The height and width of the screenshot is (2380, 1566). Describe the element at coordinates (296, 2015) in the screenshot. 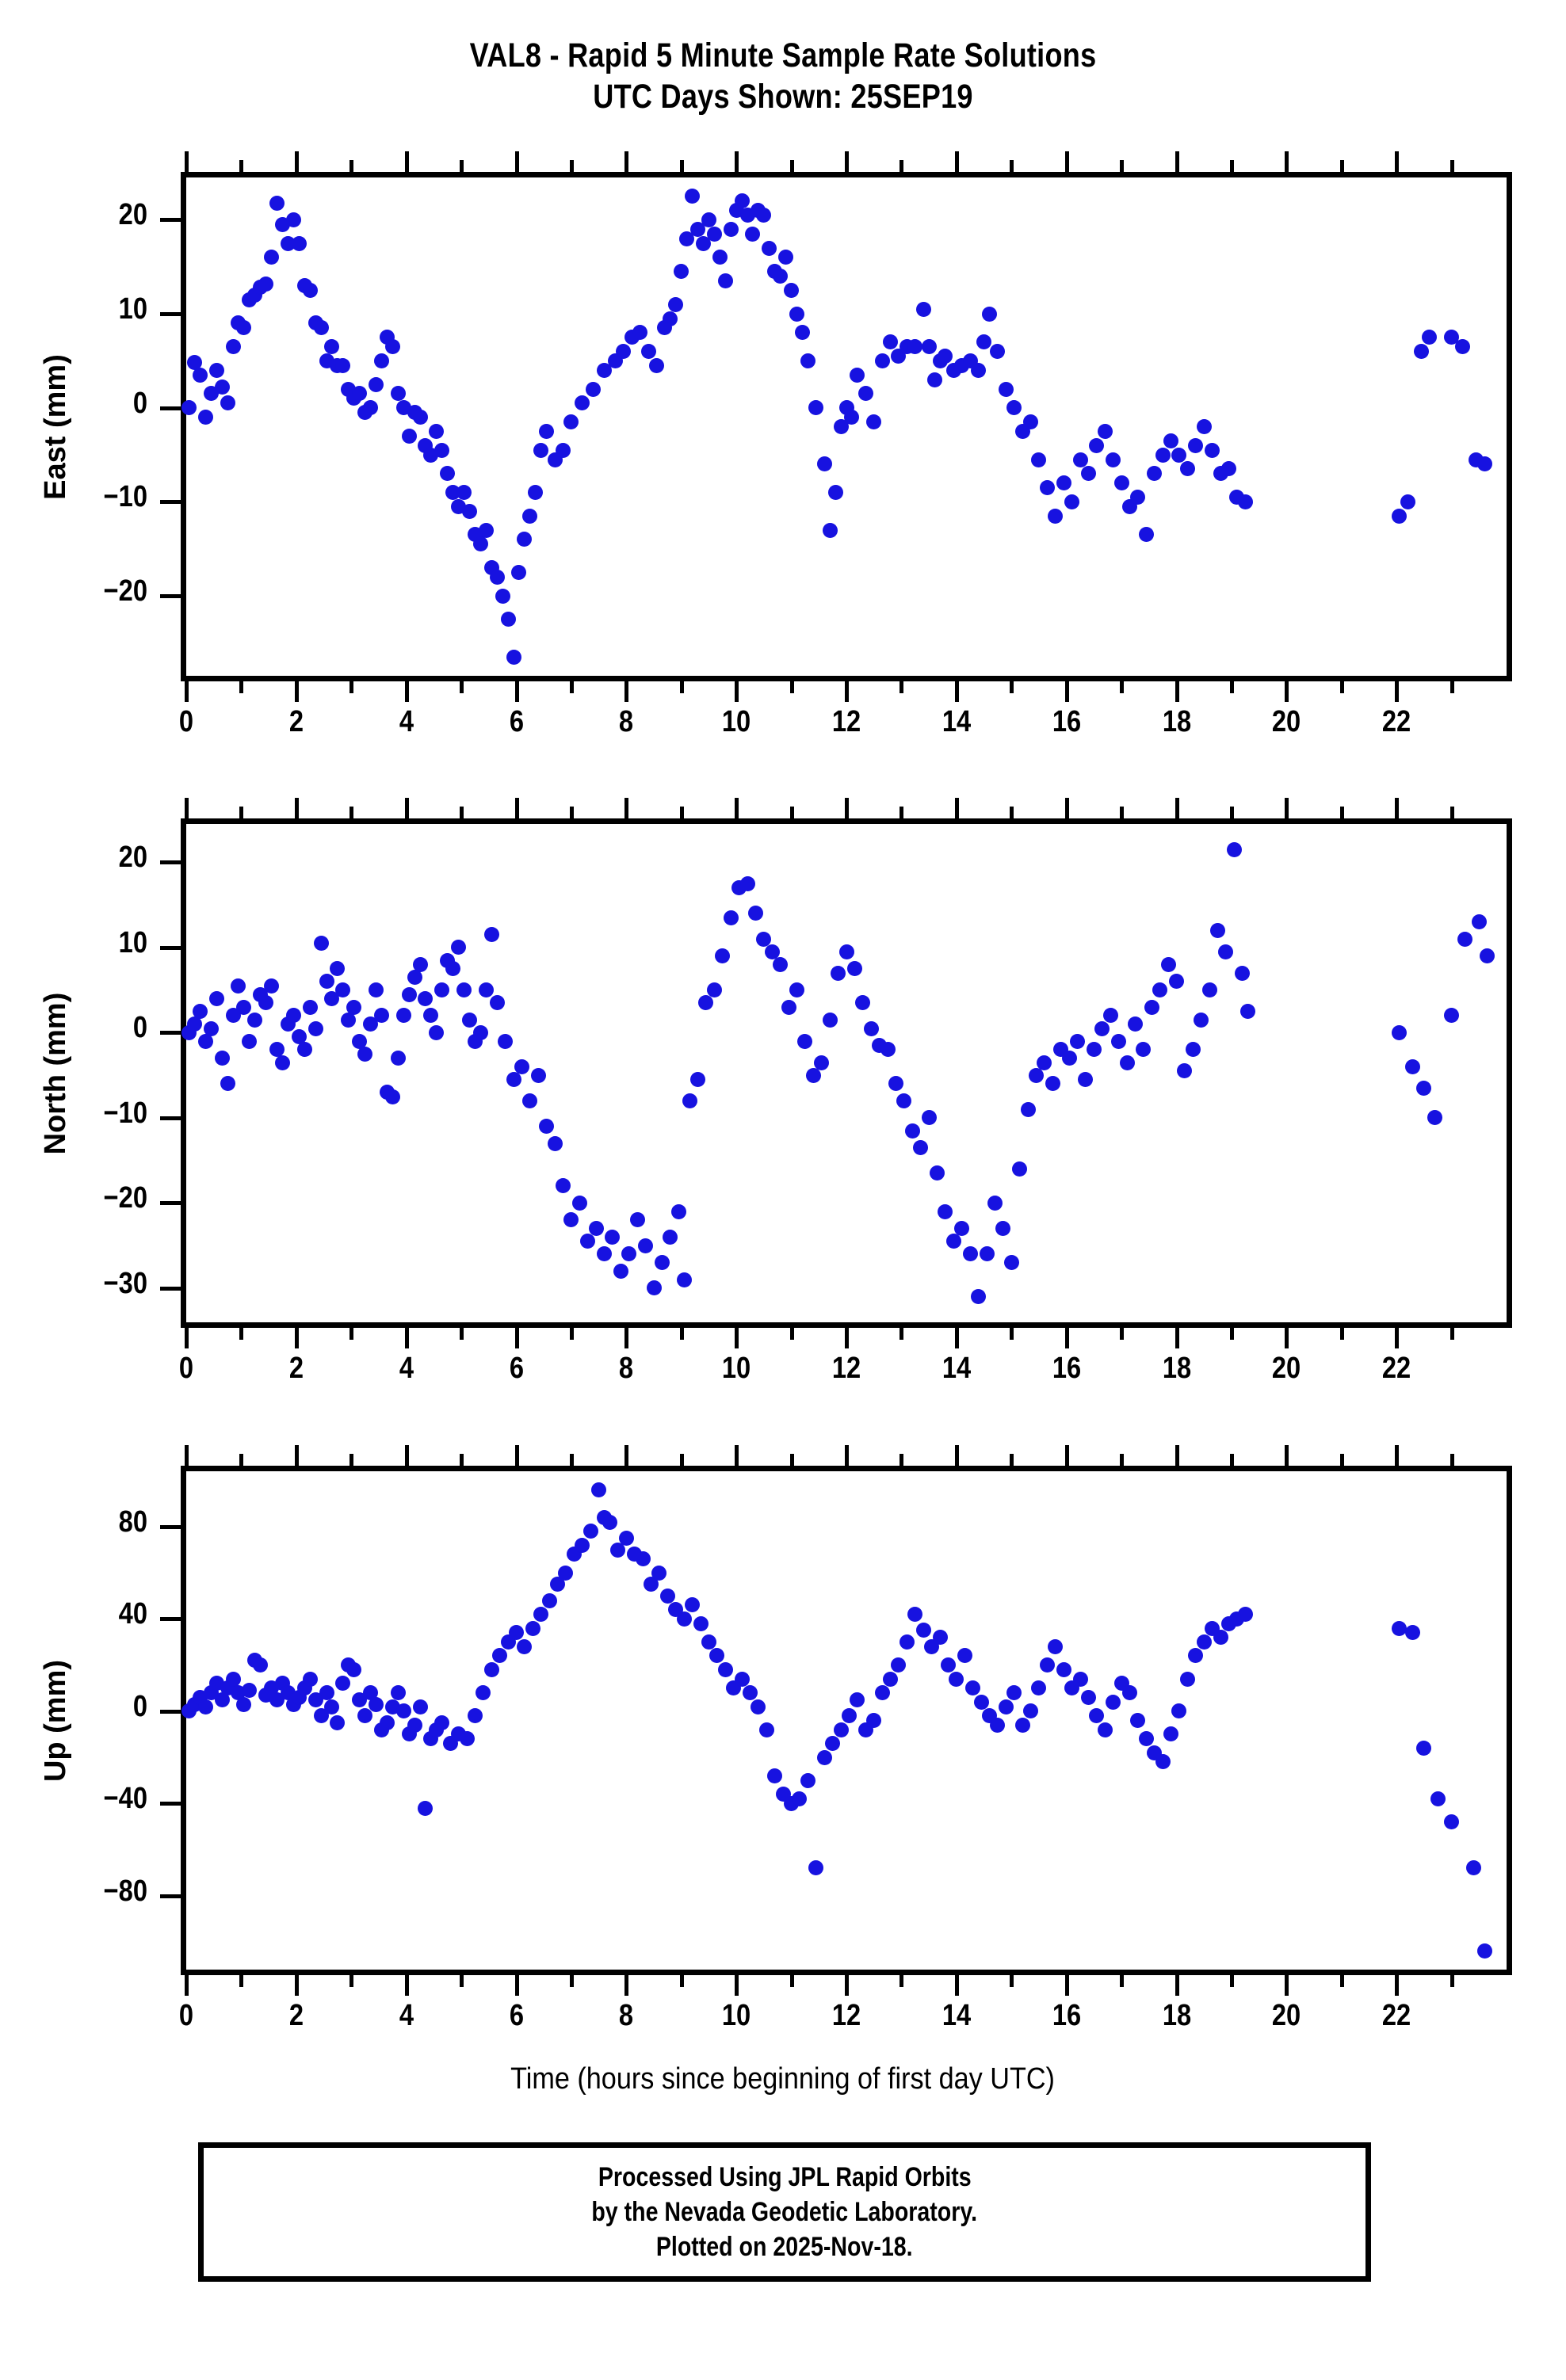

I see `x-tick-label: 2` at that location.